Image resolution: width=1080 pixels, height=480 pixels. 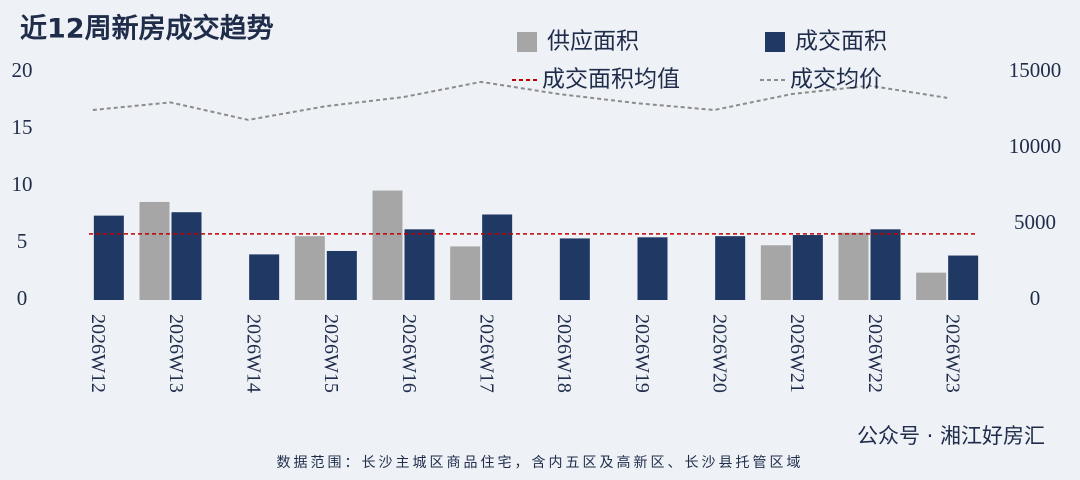 I want to click on x-tick-label: 2026W21, so click(x=797, y=353).